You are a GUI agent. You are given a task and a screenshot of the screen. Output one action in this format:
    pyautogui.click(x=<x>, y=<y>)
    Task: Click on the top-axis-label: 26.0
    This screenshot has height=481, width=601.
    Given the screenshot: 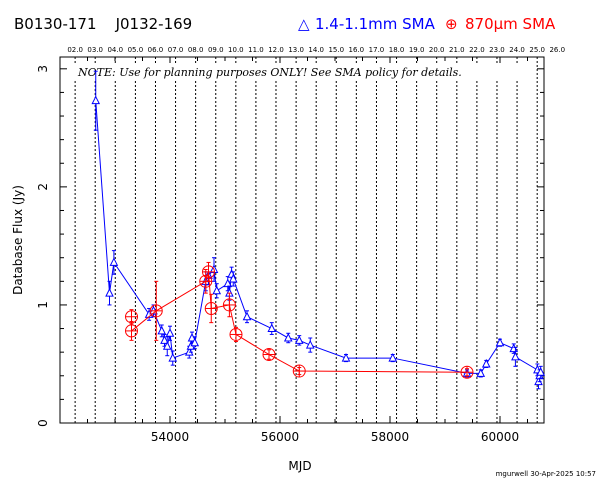 What is the action you would take?
    pyautogui.click(x=557, y=50)
    